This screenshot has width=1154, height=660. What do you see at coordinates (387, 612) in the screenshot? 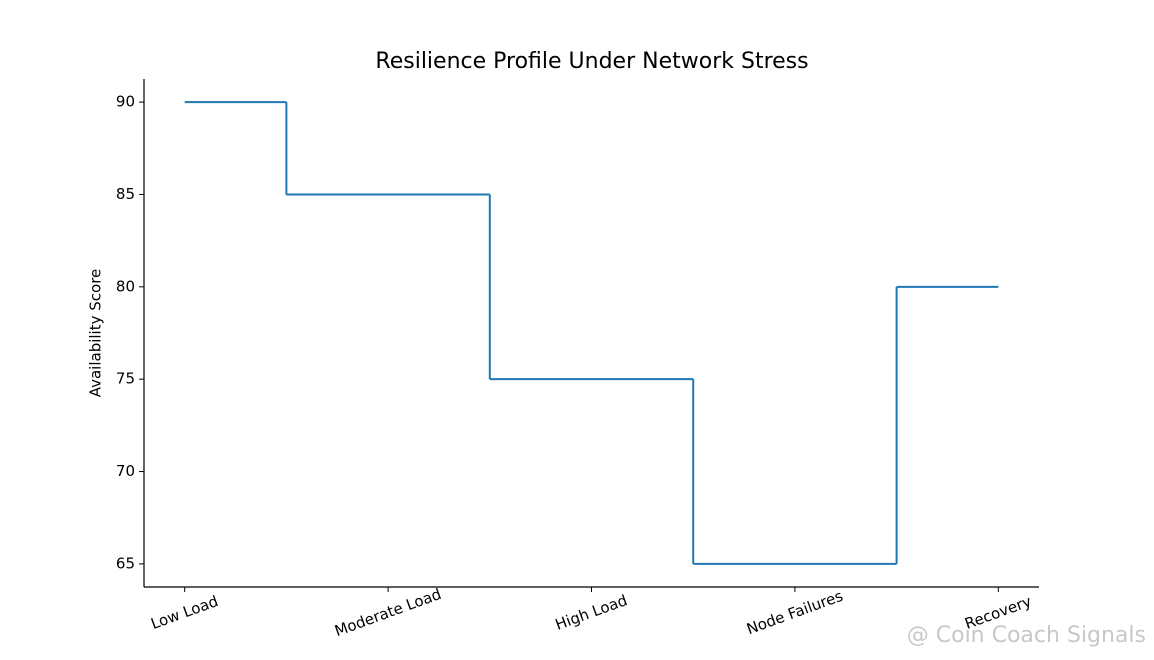
I see `x-tick-label: Moderate Load` at bounding box center [387, 612].